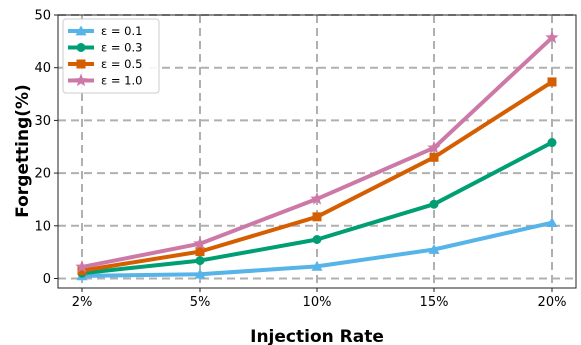 This screenshot has width=581, height=345. I want to click on y-tick-label: 50, so click(42, 16).